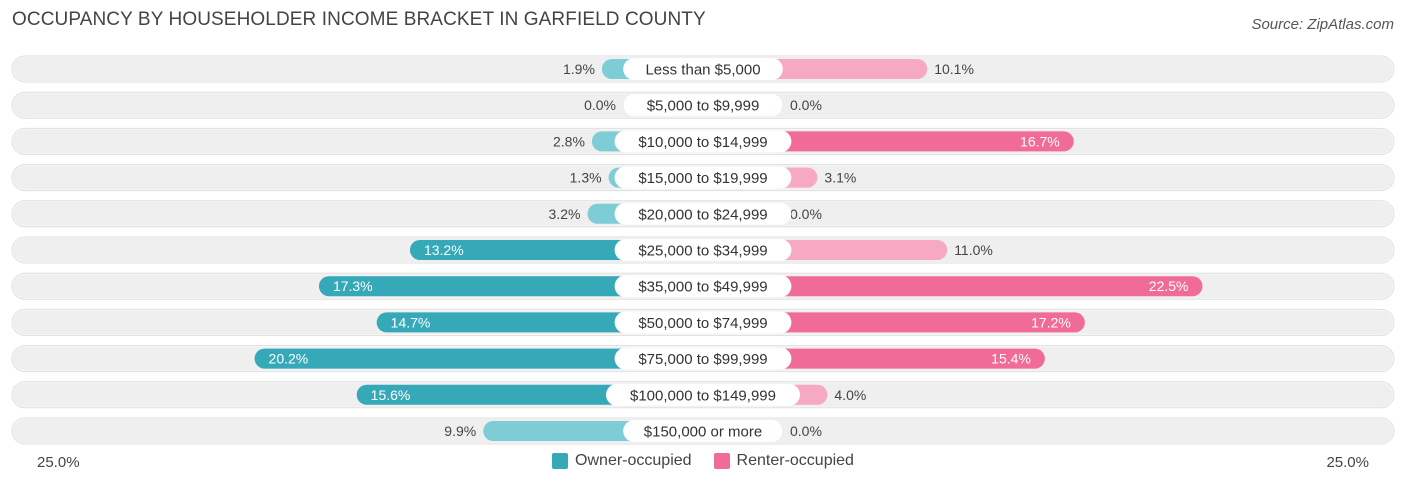 This screenshot has height=486, width=1406. I want to click on category-label: $15,000 to $19,999, so click(702, 178).